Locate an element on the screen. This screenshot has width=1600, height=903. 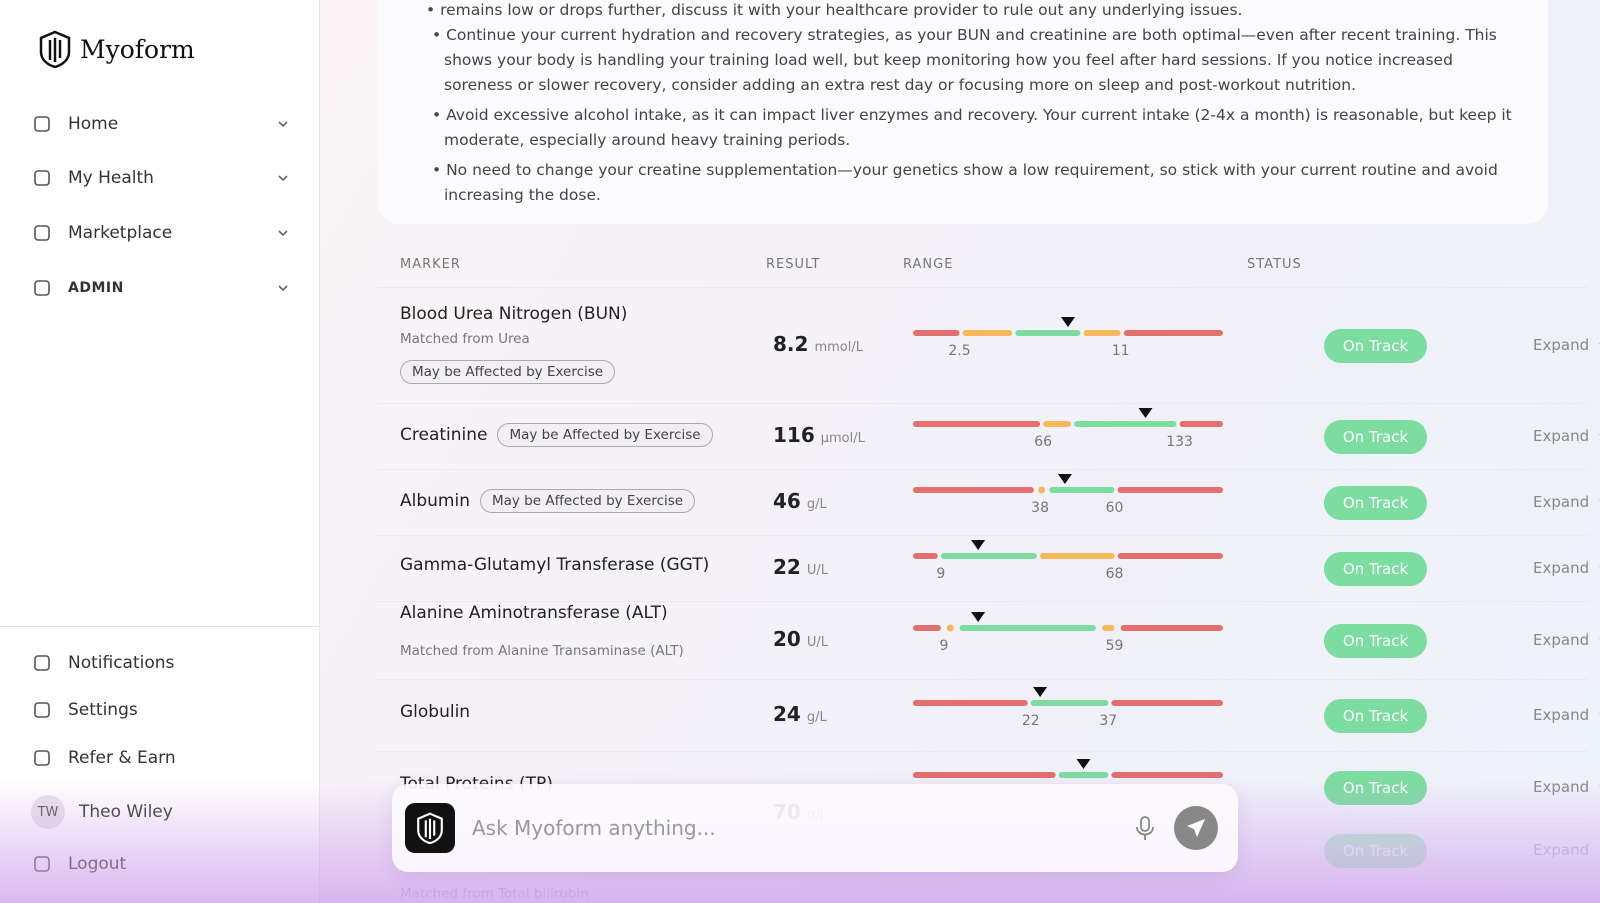
nav-label: Notifications is located at coordinates (121, 663).